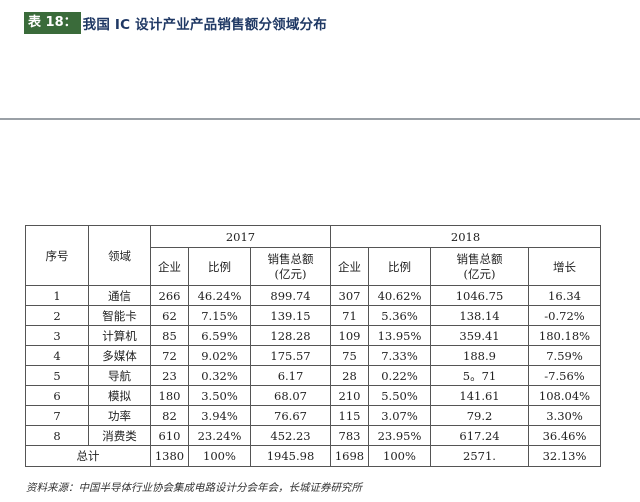 Image resolution: width=640 pixels, height=502 pixels. Describe the element at coordinates (349, 266) in the screenshot. I see `header-2018-companies: 企业` at that location.